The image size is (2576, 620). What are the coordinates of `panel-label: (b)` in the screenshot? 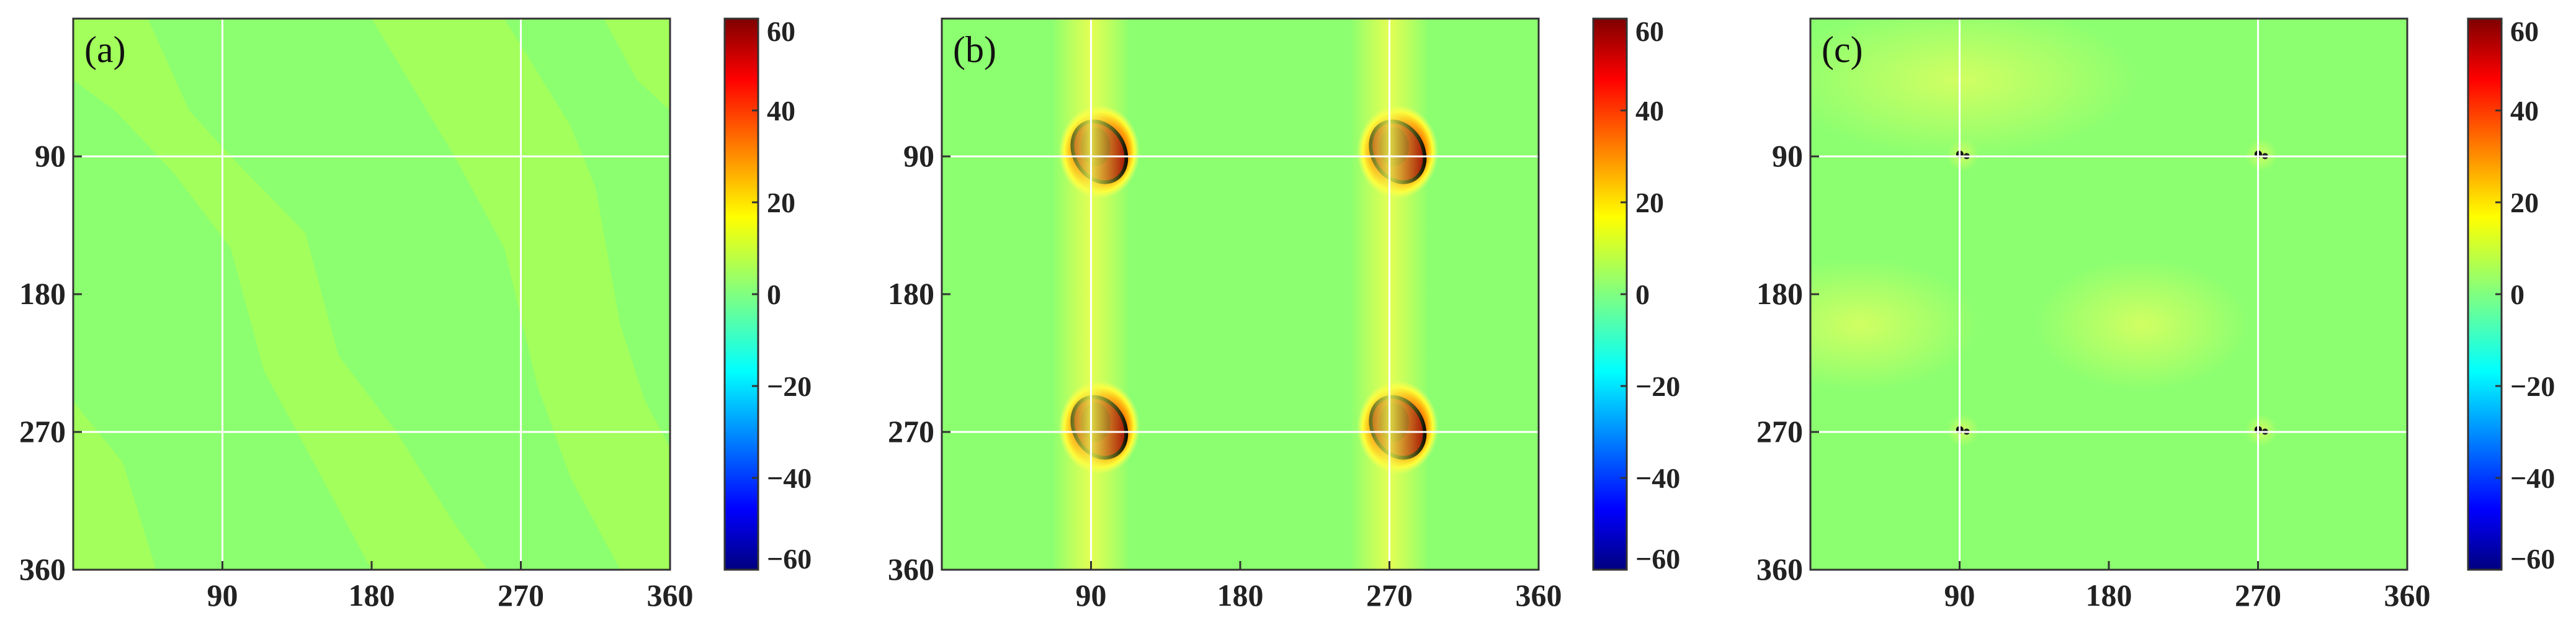 It's located at (974, 50).